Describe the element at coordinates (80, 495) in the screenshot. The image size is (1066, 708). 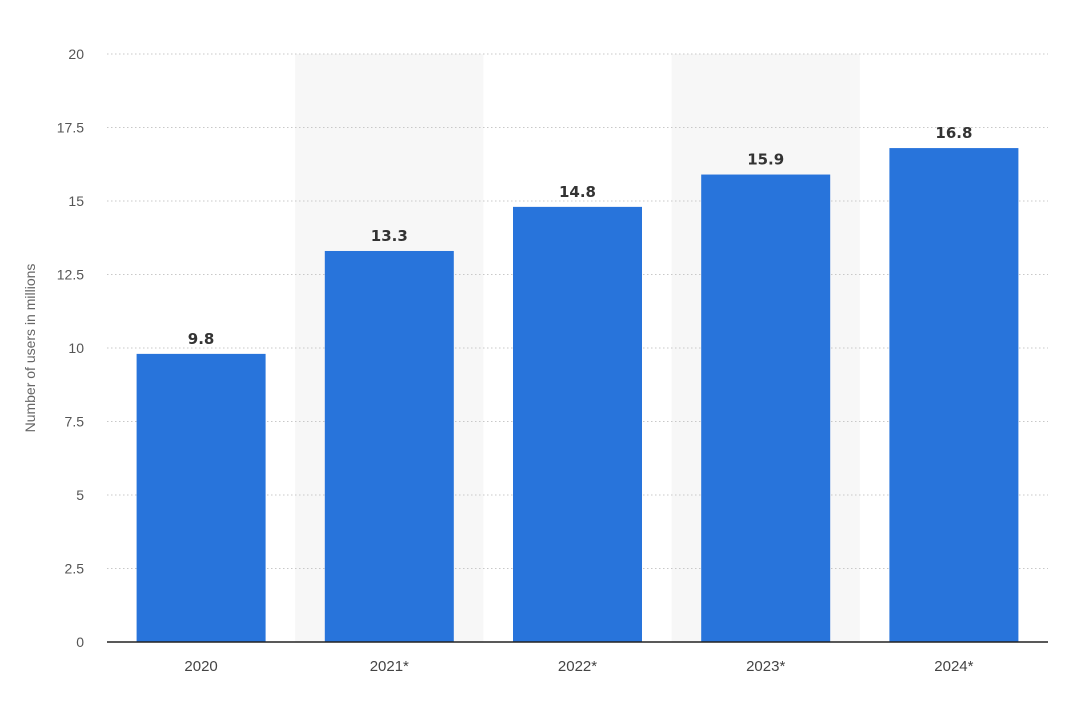
I see `y-tick-label: 5` at that location.